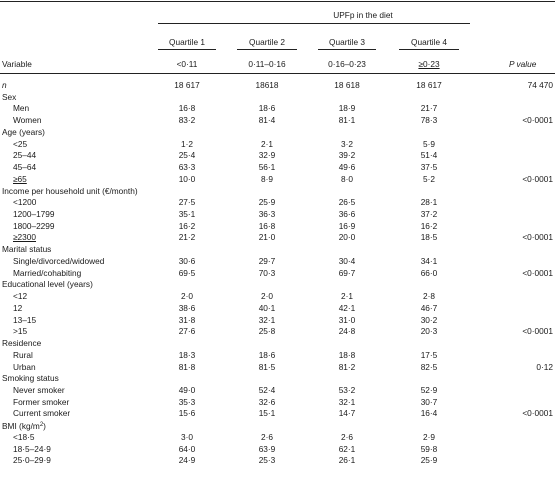 This screenshot has width=555, height=493. Describe the element at coordinates (347, 448) in the screenshot. I see `cell-value: 62·1` at that location.